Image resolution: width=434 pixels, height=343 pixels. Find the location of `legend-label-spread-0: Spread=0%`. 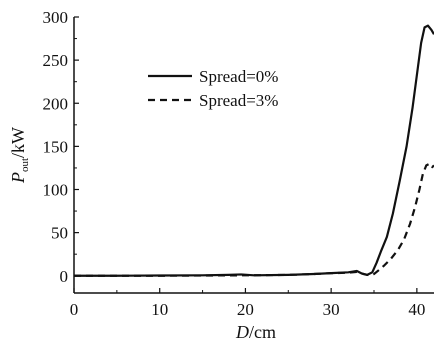

legend-label-spread-0: Spread=0% is located at coordinates (238, 76).